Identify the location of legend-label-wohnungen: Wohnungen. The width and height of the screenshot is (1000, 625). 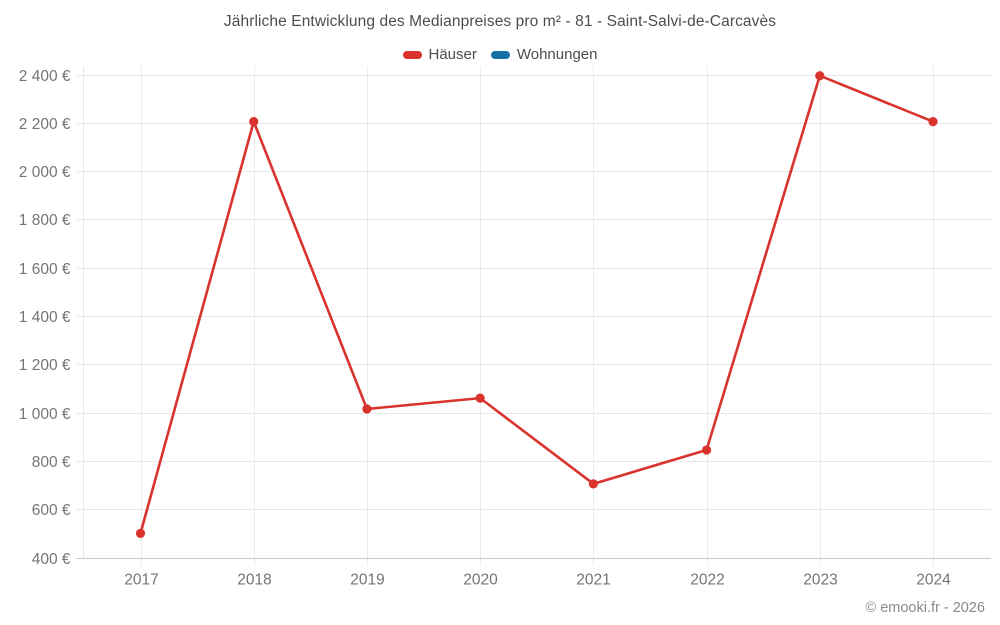
(557, 54).